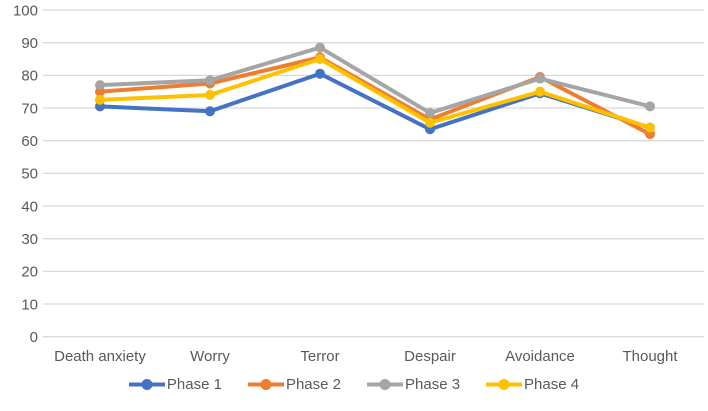 The width and height of the screenshot is (708, 411). Describe the element at coordinates (552, 384) in the screenshot. I see `legend-label: Phase 4` at that location.